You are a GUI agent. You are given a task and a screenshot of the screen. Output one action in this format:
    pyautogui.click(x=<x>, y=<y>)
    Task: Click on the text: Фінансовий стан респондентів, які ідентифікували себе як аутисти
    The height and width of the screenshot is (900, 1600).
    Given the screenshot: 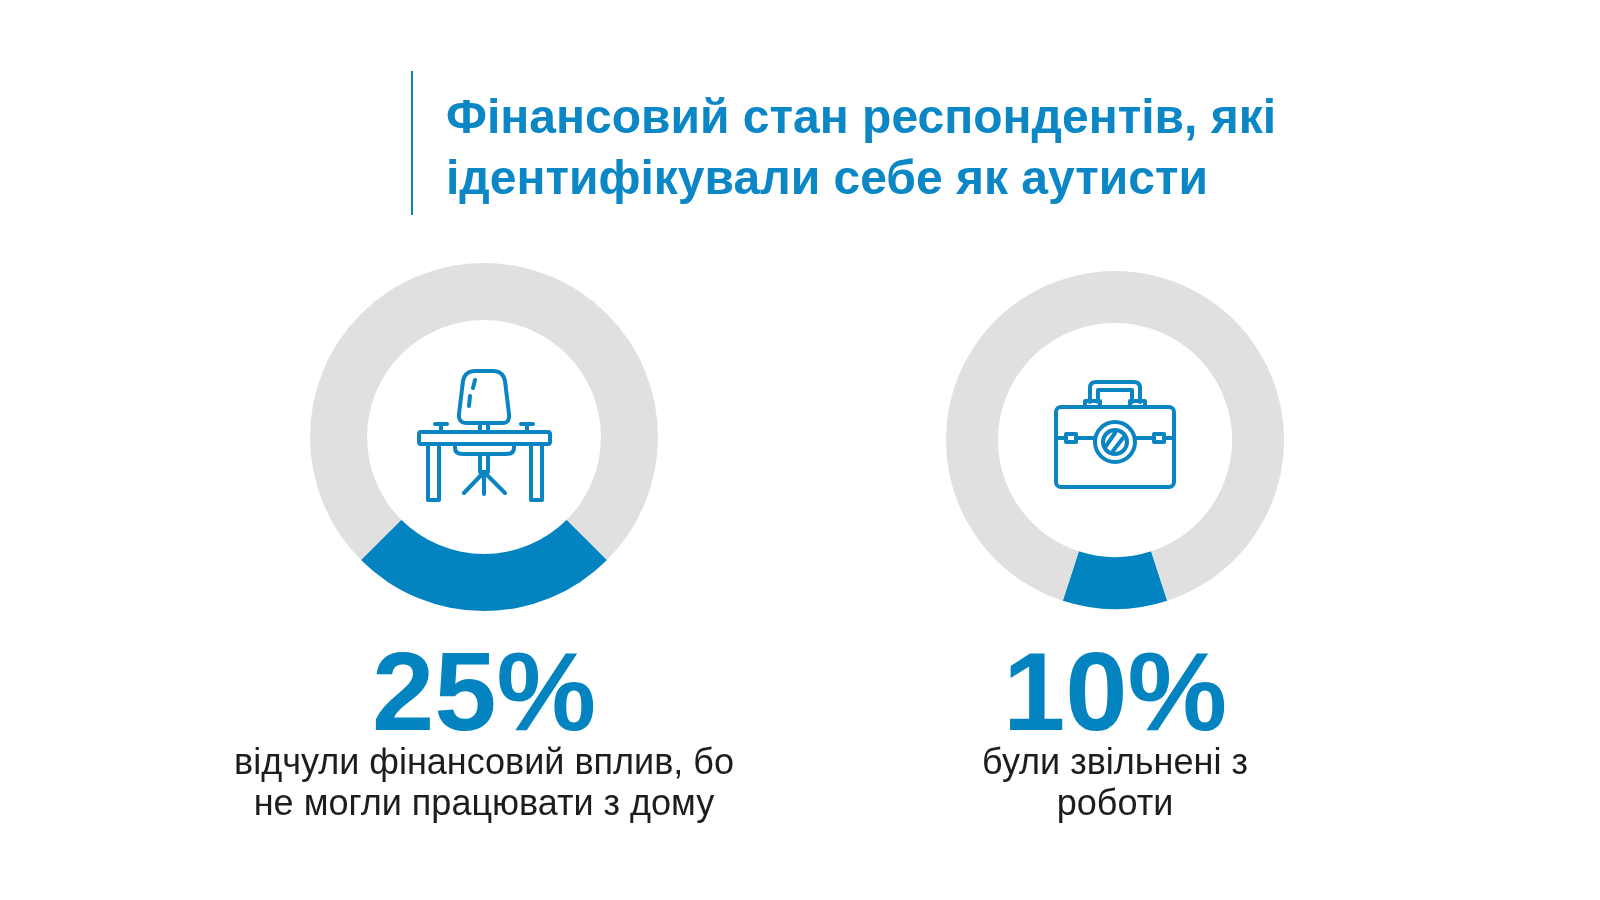 What is the action you would take?
    pyautogui.click(x=861, y=147)
    